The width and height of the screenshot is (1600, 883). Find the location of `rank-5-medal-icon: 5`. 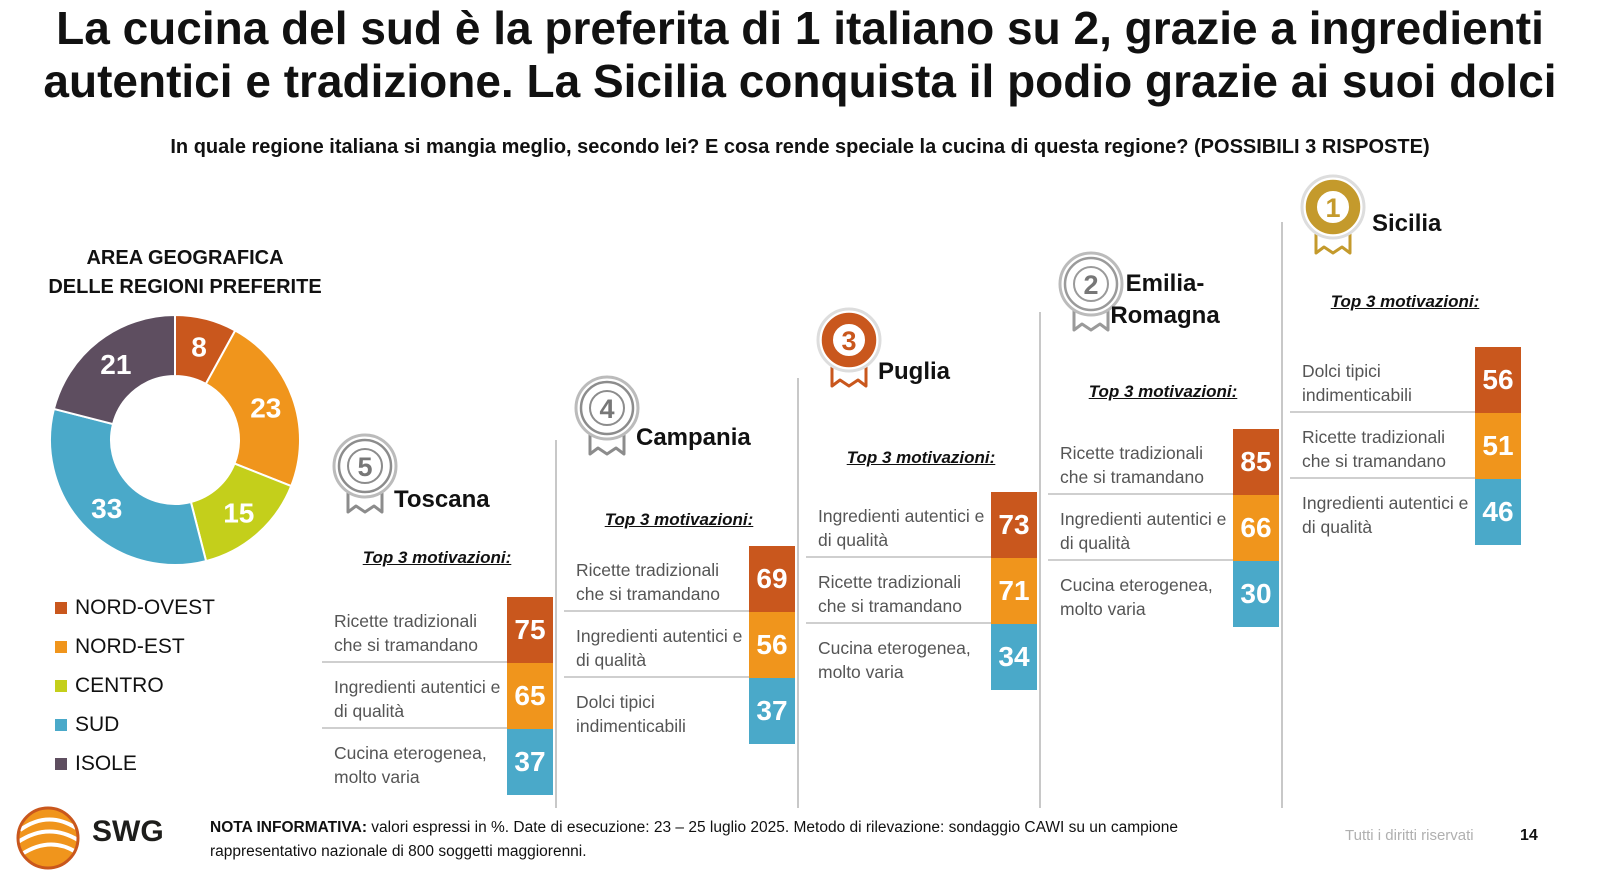

rank-5-medal-icon: 5 is located at coordinates (365, 473).